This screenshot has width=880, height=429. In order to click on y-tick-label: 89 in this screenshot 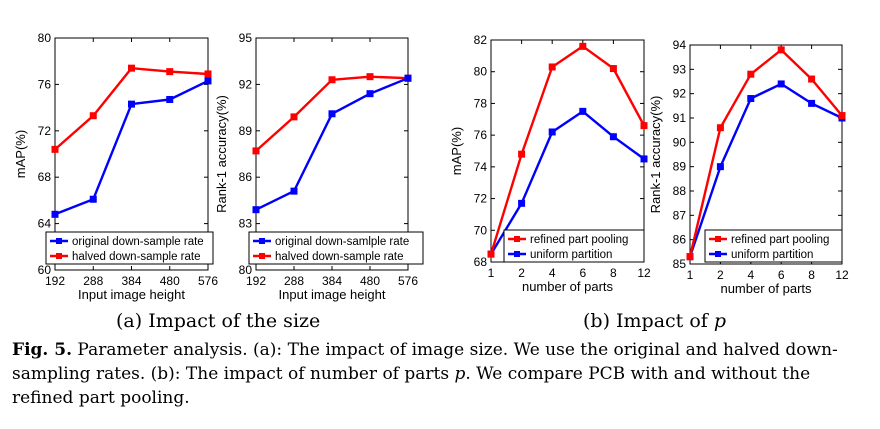, I will do `click(246, 131)`.